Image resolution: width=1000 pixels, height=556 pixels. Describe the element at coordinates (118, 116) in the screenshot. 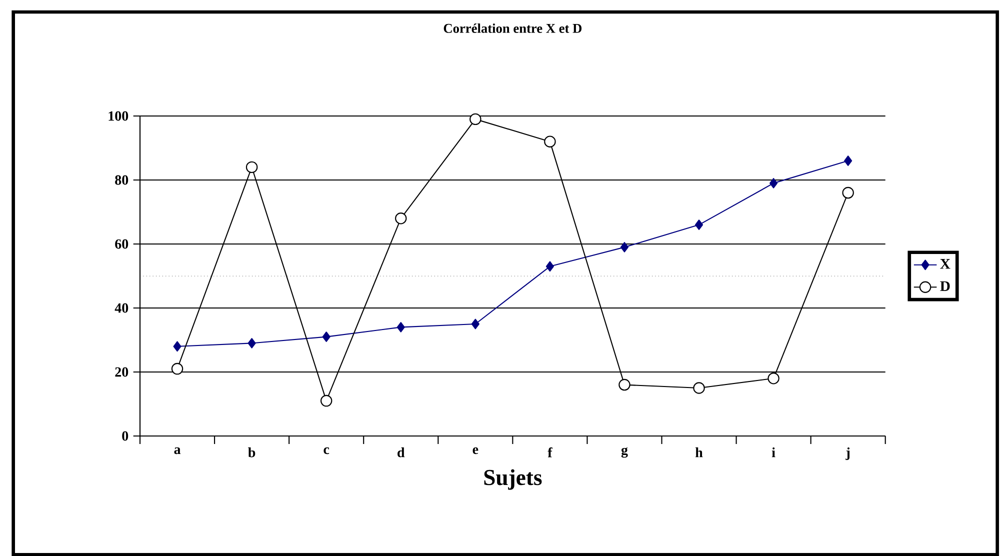

I see `y-tick-label: 100` at that location.